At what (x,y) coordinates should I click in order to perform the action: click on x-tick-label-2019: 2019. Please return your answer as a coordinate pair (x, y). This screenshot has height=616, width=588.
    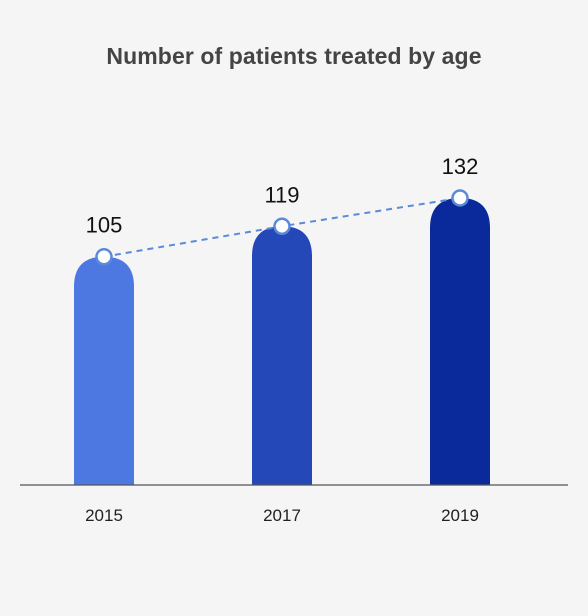
    Looking at the image, I should click on (460, 515).